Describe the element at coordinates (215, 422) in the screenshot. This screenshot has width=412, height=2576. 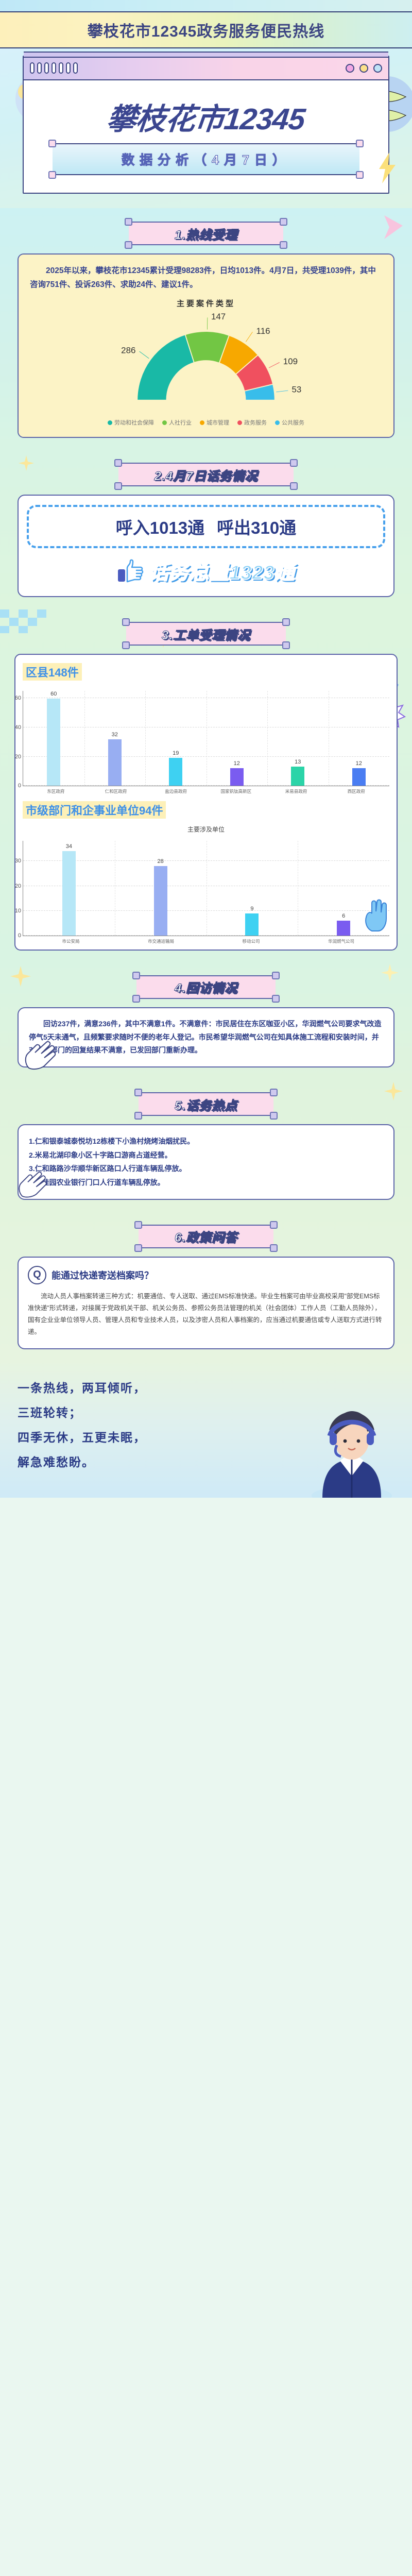
I see `legend-item: 城市管理` at that location.